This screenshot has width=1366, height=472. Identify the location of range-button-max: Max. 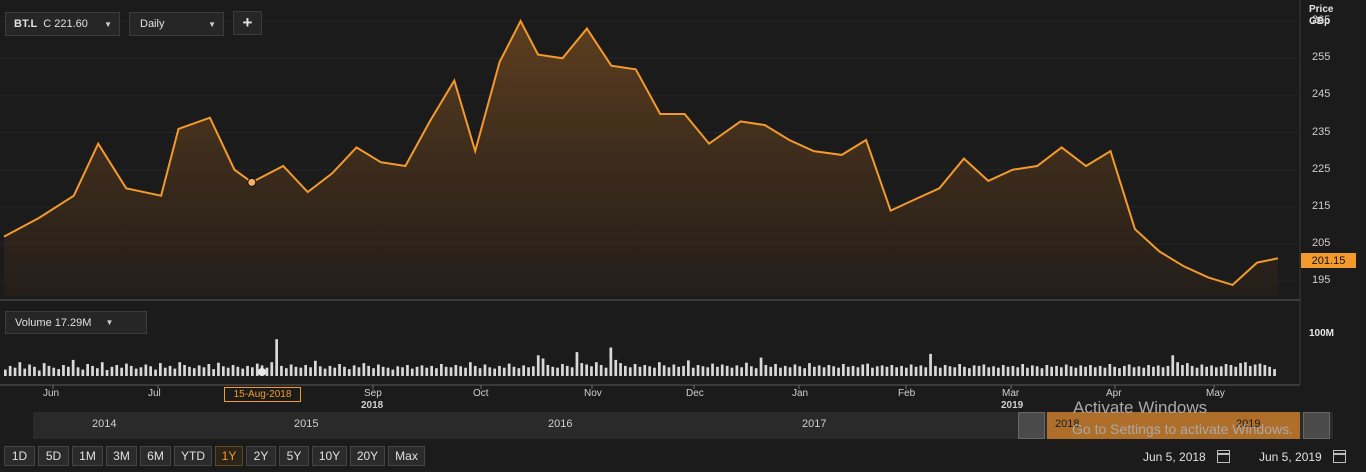
(406, 456).